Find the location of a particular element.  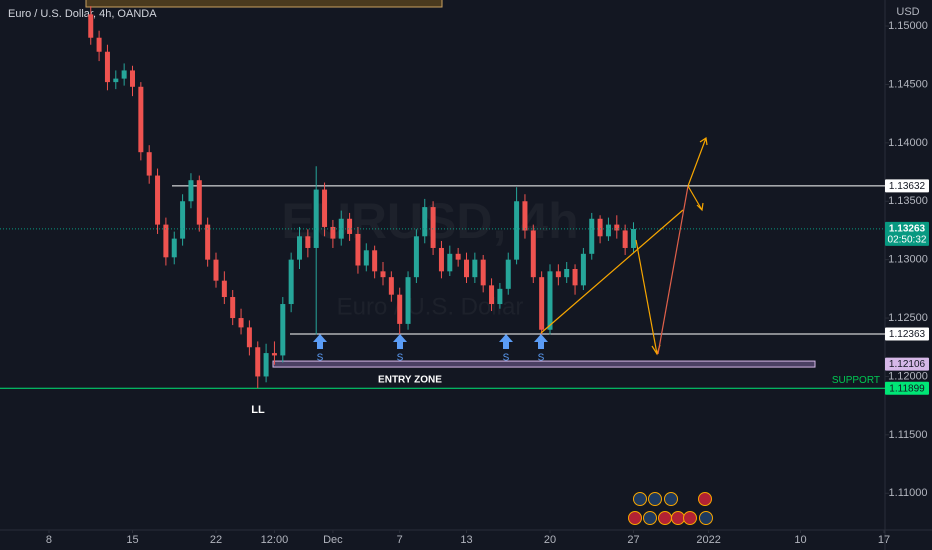

y-tick-label: 1.13500 is located at coordinates (908, 201).